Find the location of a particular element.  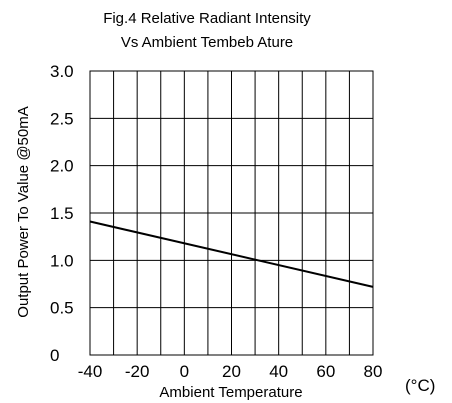

x-axis-label: Ambient Temperature is located at coordinates (230, 392).